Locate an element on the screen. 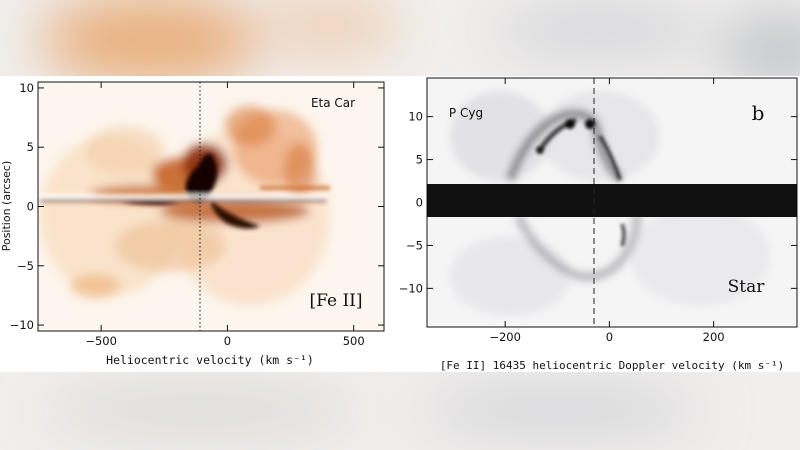 This screenshot has width=800, height=450. x-axis-label: Heliocentric velocity (km s⁻¹) is located at coordinates (210, 360).